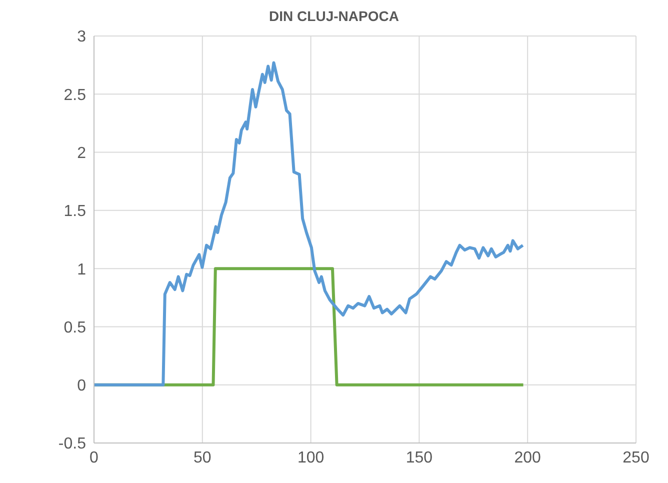 Image resolution: width=668 pixels, height=483 pixels. What do you see at coordinates (81, 153) in the screenshot?
I see `y-tick-label: 2` at bounding box center [81, 153].